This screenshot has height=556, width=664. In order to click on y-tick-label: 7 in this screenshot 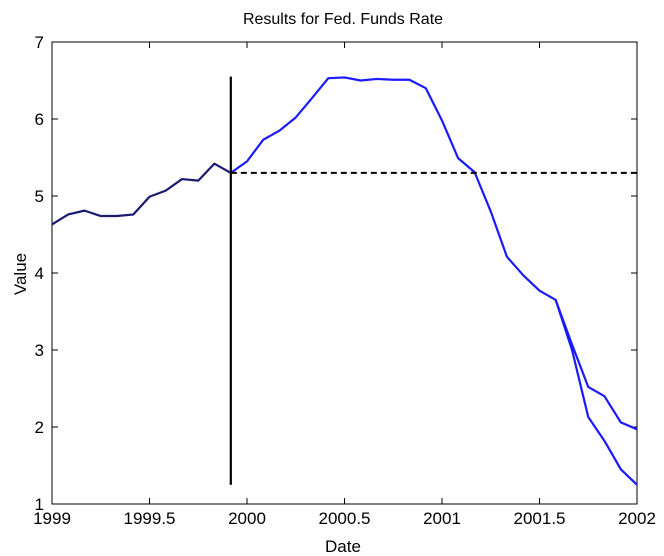, I will do `click(39, 42)`.